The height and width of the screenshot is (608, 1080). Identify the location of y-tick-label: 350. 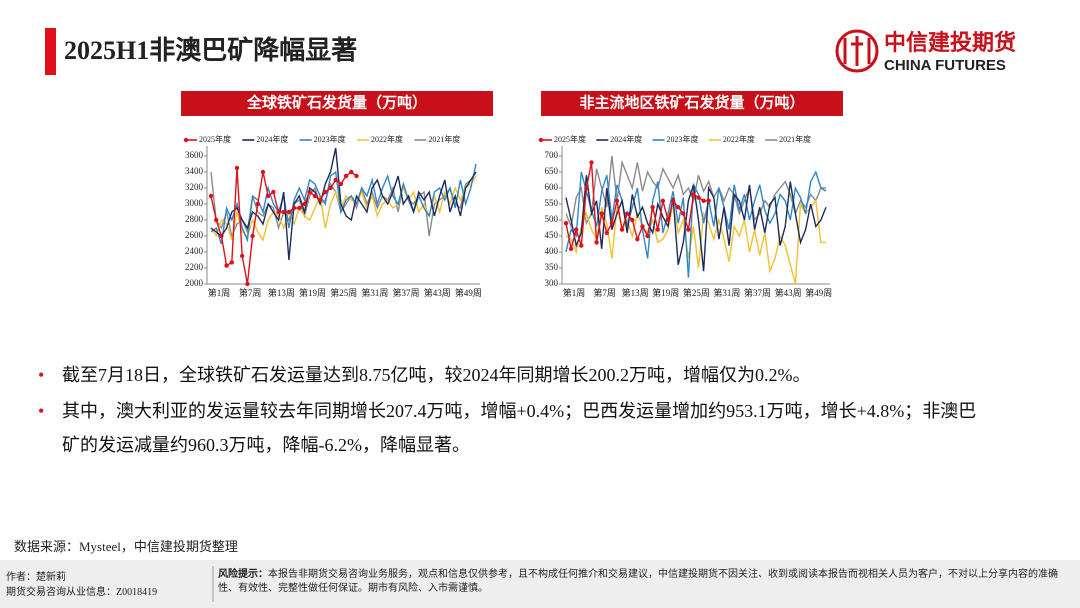
(552, 267).